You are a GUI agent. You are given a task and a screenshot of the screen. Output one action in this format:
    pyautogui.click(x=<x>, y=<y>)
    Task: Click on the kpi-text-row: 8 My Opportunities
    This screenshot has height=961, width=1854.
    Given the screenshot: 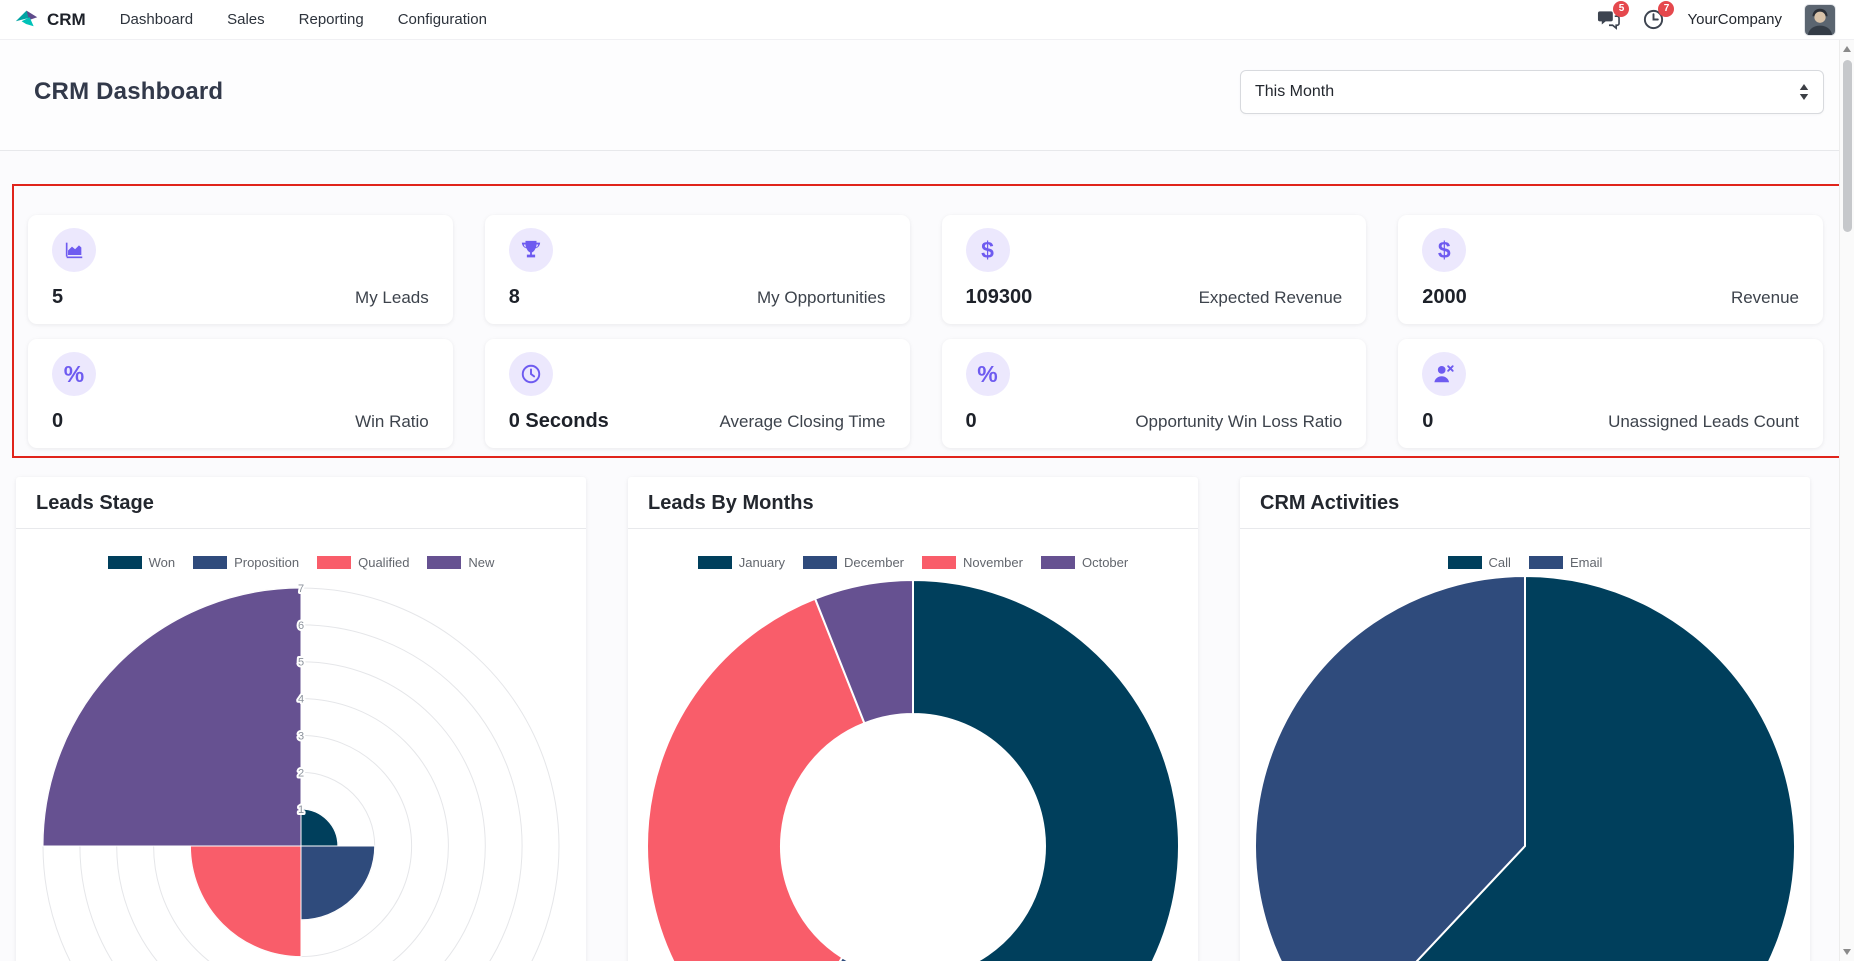 What is the action you would take?
    pyautogui.click(x=697, y=297)
    